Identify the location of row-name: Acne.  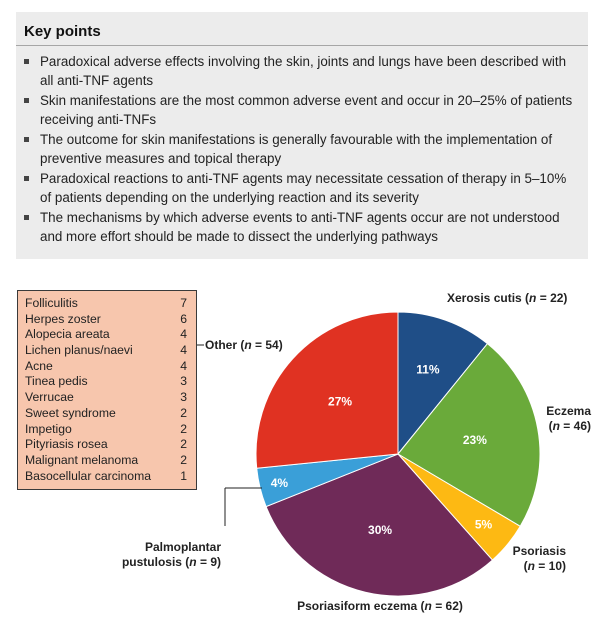
(39, 365).